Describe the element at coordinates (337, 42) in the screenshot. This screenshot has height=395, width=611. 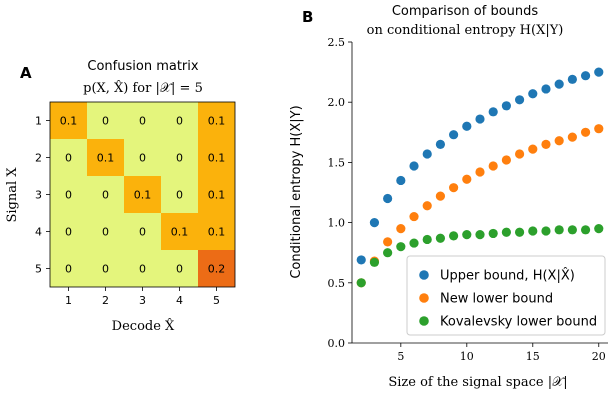
I see `y-tick-label: 2.5` at that location.